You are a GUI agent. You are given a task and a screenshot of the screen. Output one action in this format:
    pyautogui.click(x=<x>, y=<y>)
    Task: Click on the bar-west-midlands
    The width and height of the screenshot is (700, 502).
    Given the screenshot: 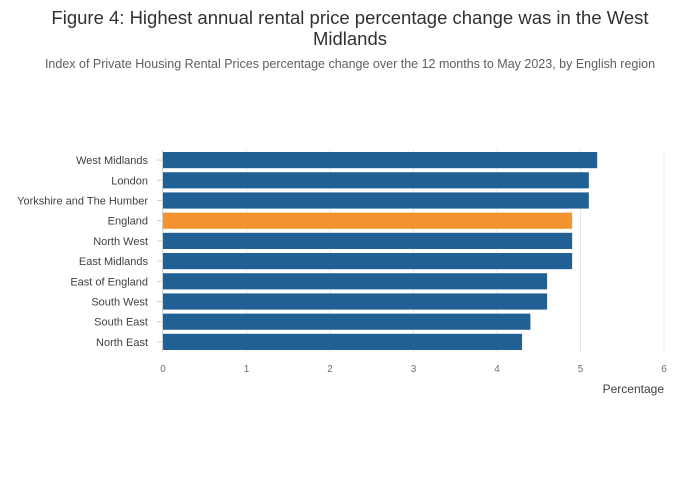 What is the action you would take?
    pyautogui.click(x=380, y=160)
    